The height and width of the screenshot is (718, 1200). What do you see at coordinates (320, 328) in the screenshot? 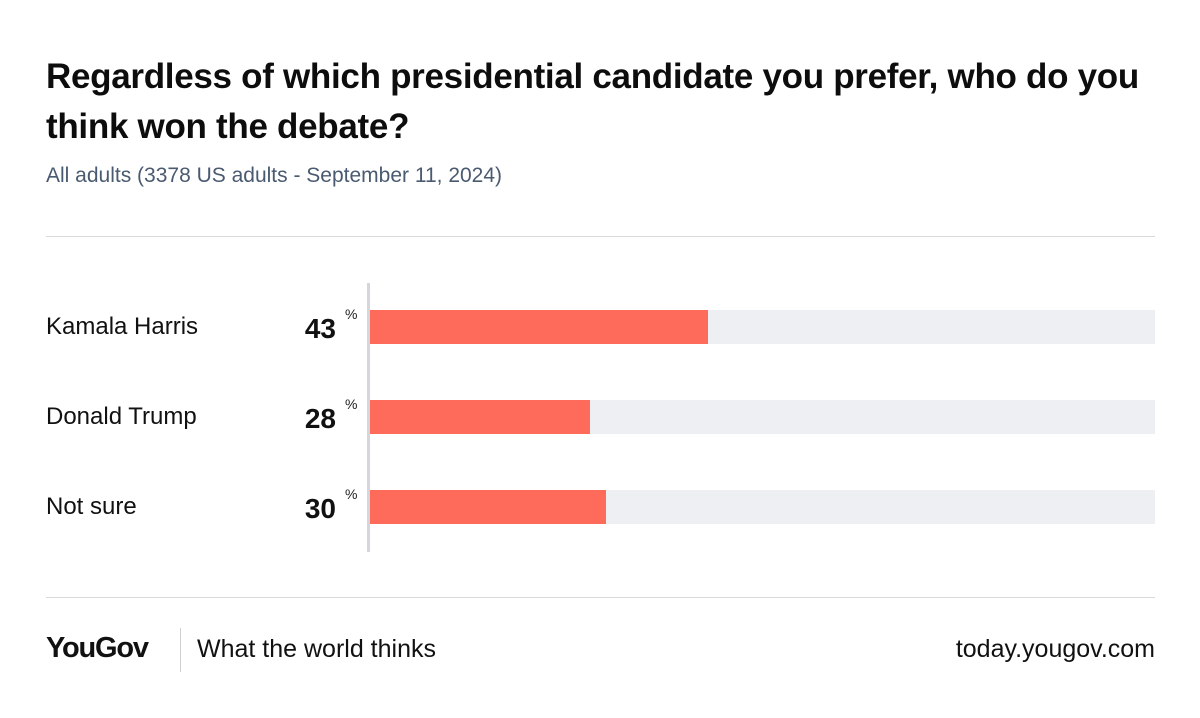
I see `data-label: 43` at bounding box center [320, 328].